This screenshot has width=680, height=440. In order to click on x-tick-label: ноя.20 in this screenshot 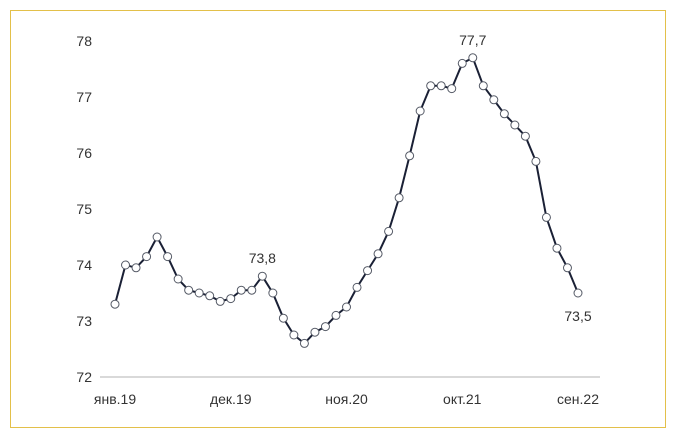, I will do `click(346, 399)`.